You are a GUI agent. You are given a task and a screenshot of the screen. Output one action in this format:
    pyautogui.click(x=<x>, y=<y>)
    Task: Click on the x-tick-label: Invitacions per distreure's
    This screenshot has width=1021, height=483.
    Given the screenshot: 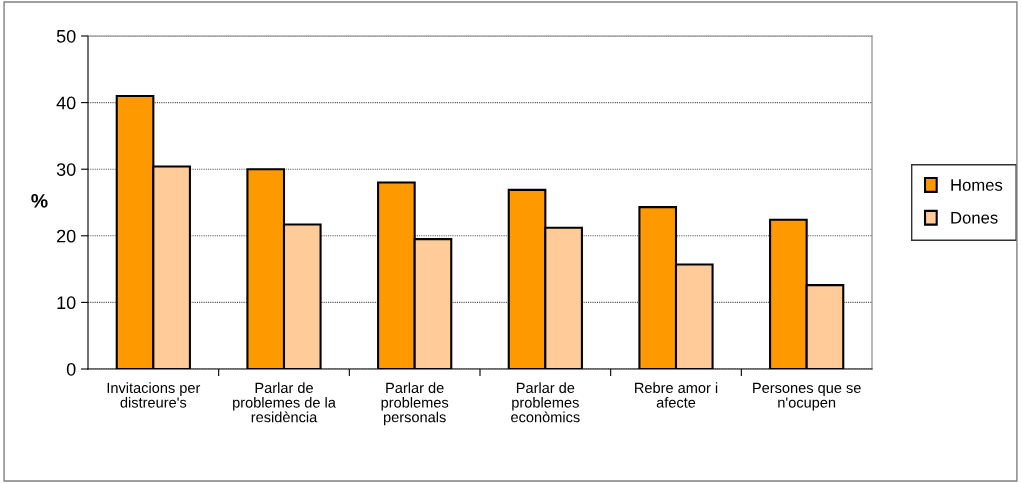 What is the action you would take?
    pyautogui.click(x=154, y=395)
    